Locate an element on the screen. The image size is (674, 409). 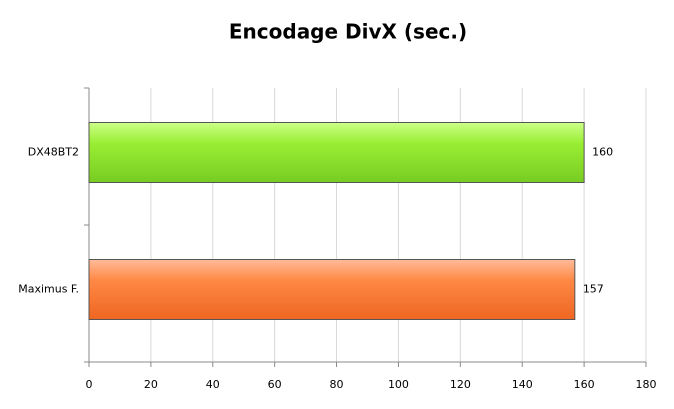
data-label: 160 is located at coordinates (602, 152).